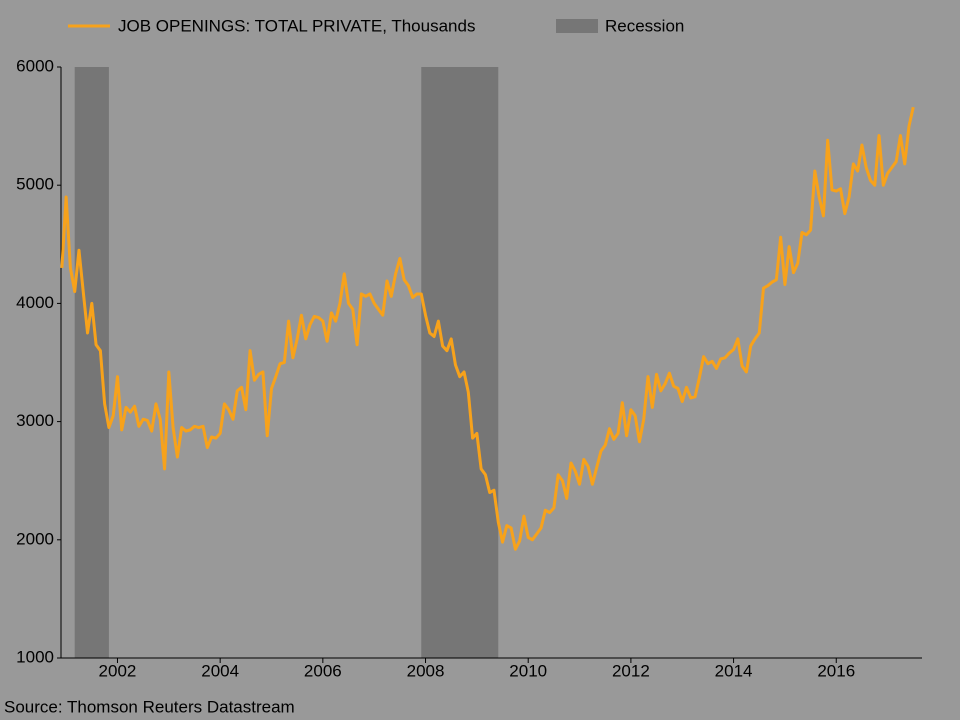 This screenshot has width=960, height=720. I want to click on x-tick-label: 2002, so click(118, 670).